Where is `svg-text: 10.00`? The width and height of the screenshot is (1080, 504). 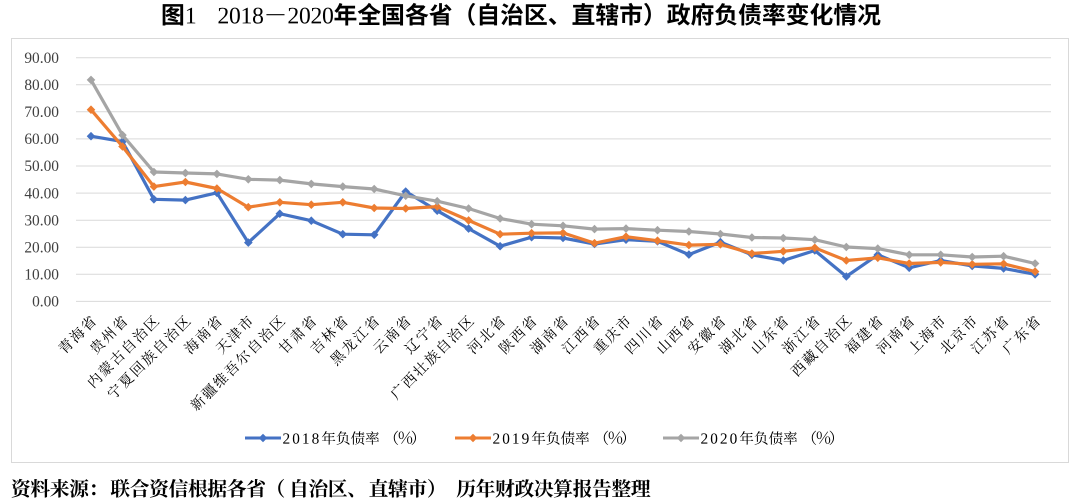
svg-text: 10.00 is located at coordinates (41, 275).